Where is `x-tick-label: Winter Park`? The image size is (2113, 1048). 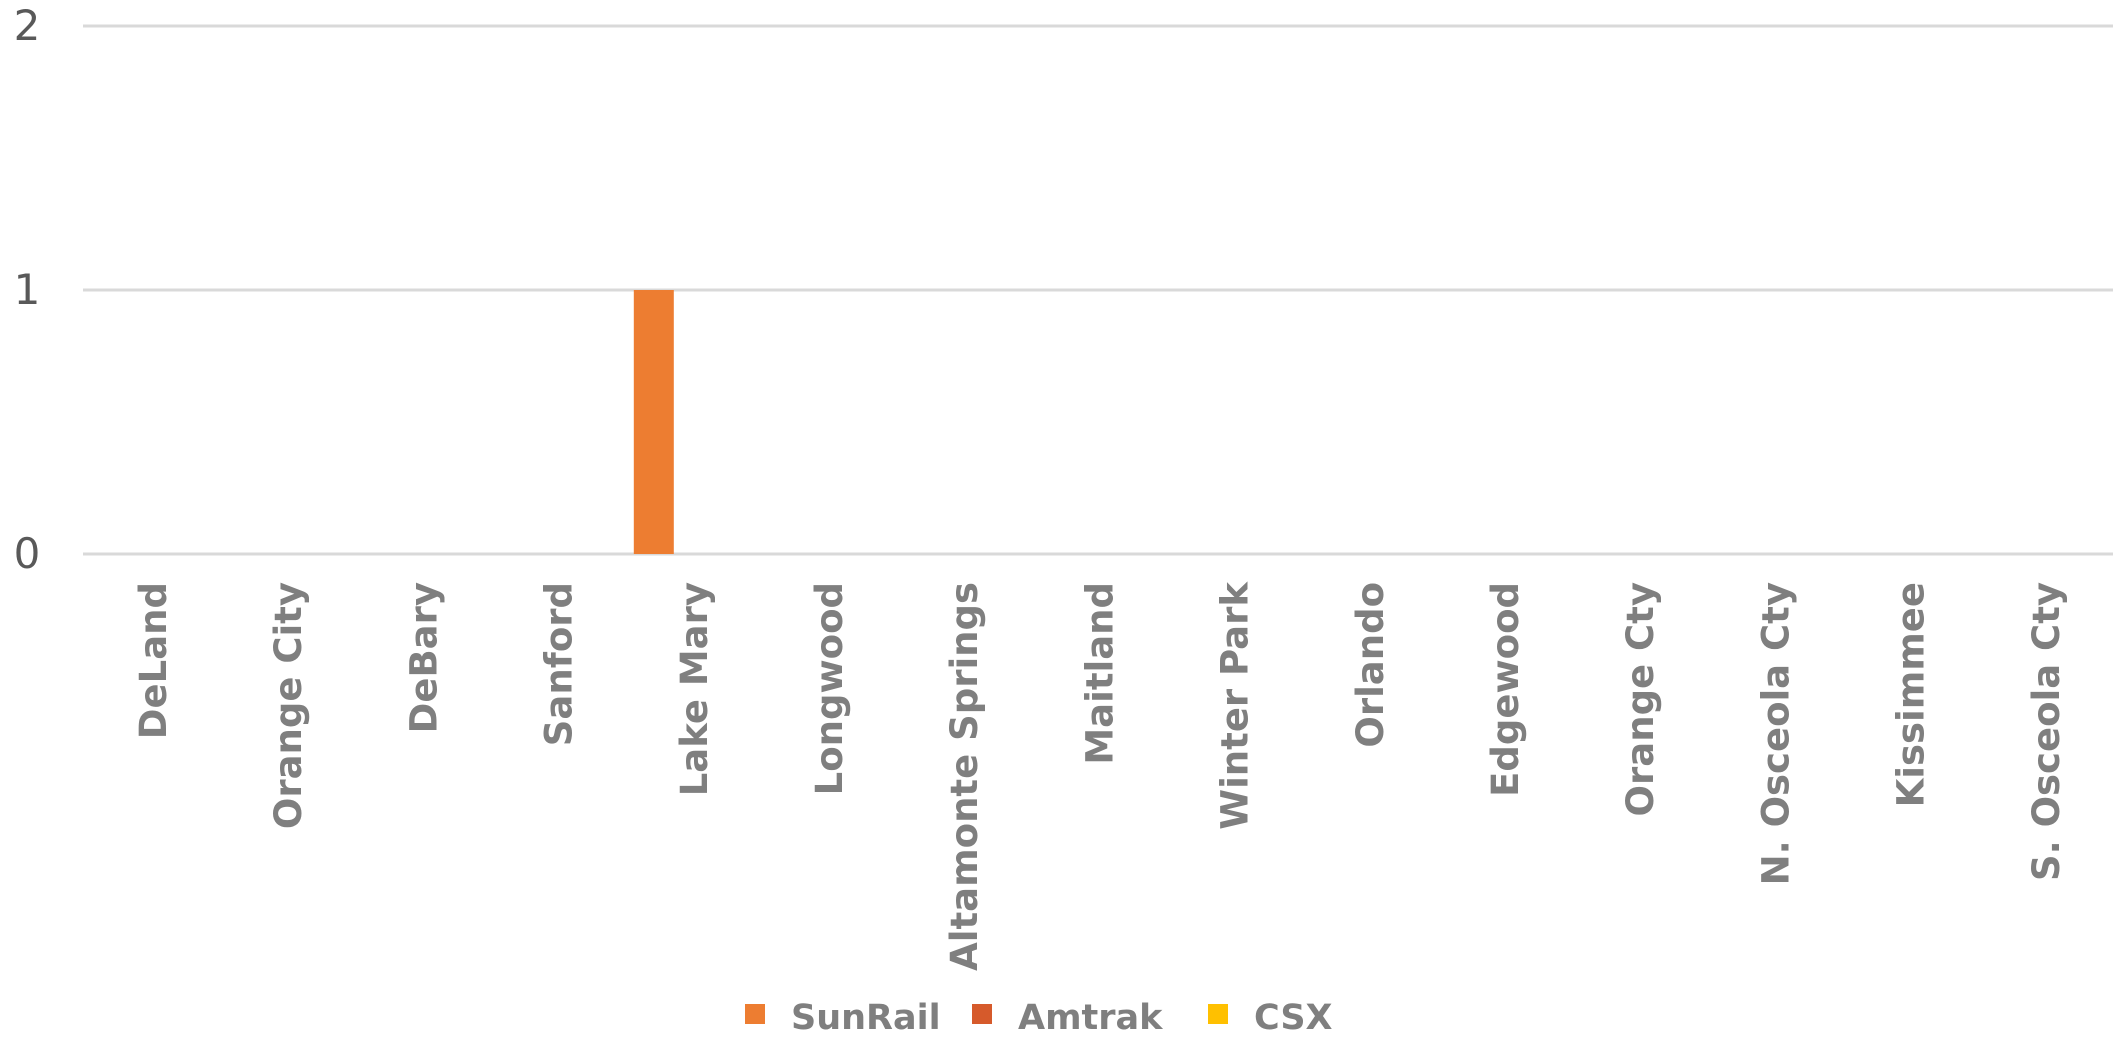 x-tick-label: Winter Park is located at coordinates (1235, 705).